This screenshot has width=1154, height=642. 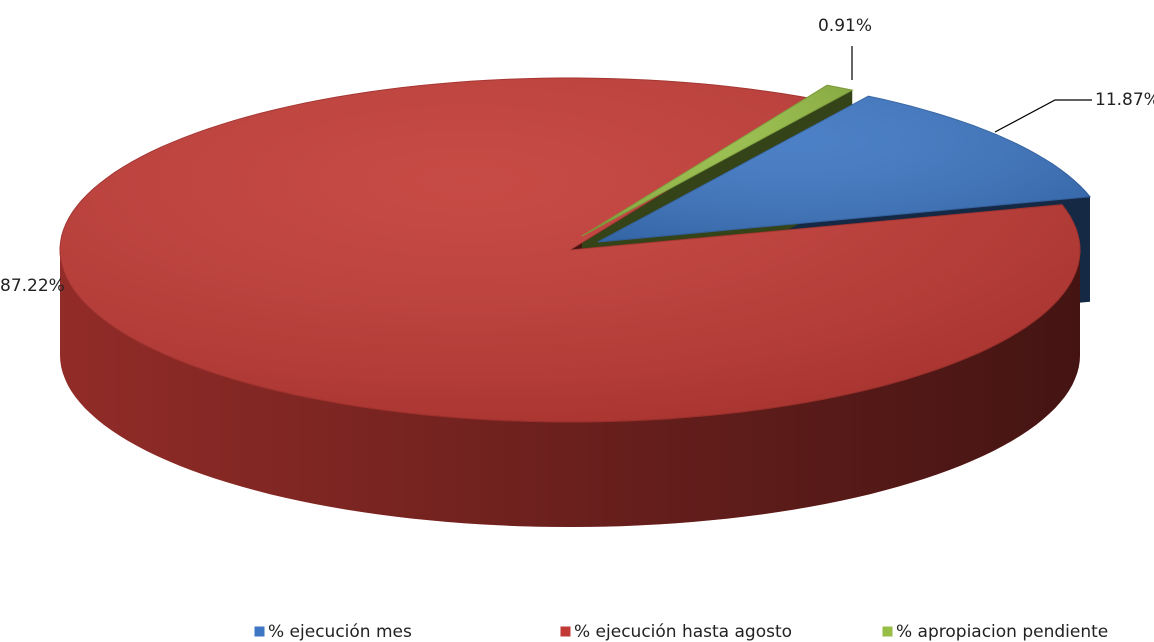 I want to click on data-label: 11.87%, so click(x=1124, y=100).